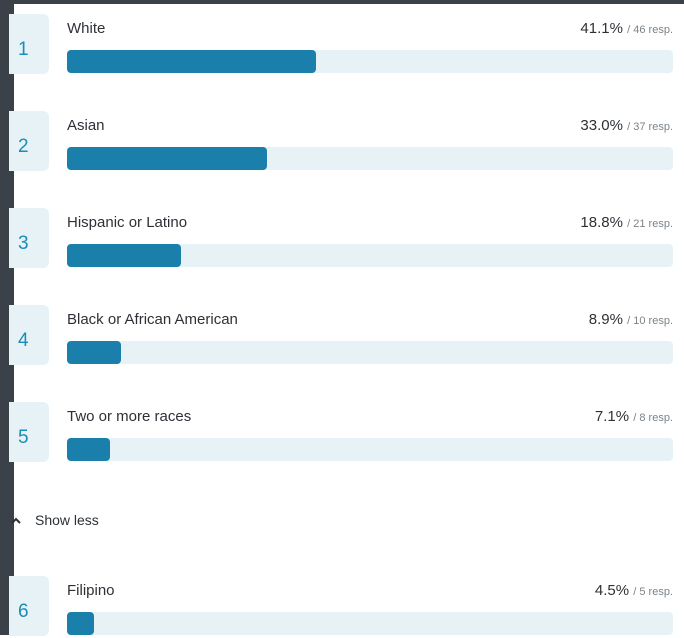  What do you see at coordinates (29, 335) in the screenshot?
I see `rank-badge: 4` at bounding box center [29, 335].